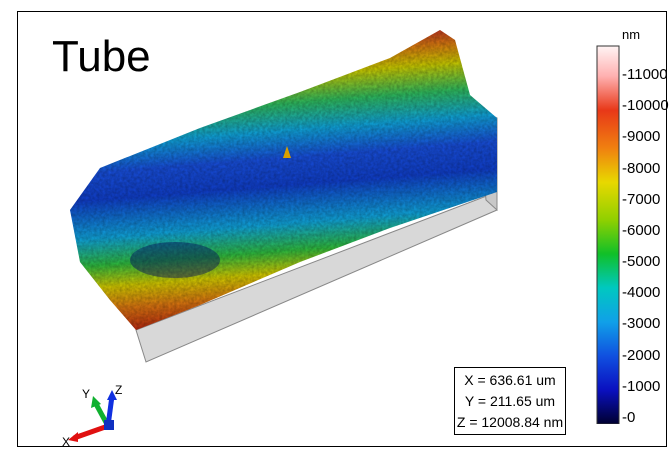  What do you see at coordinates (101, 56) in the screenshot?
I see `plot-title: Tube` at bounding box center [101, 56].